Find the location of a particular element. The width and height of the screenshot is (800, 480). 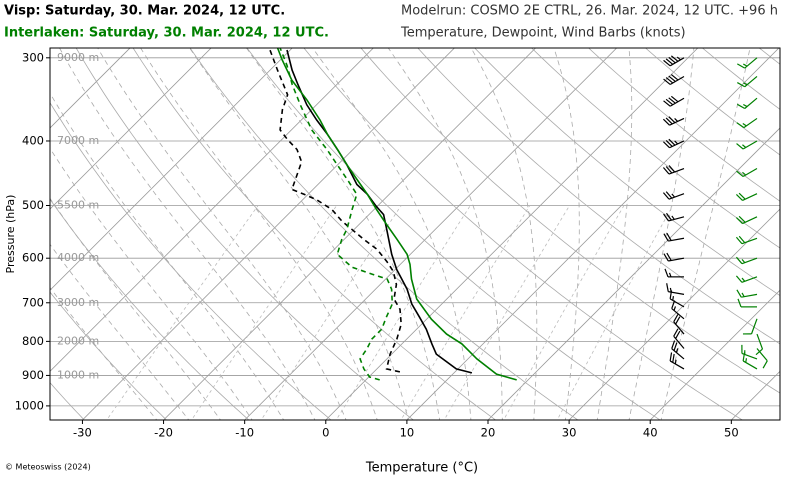

altitude-label: 4000 m is located at coordinates (78, 257).